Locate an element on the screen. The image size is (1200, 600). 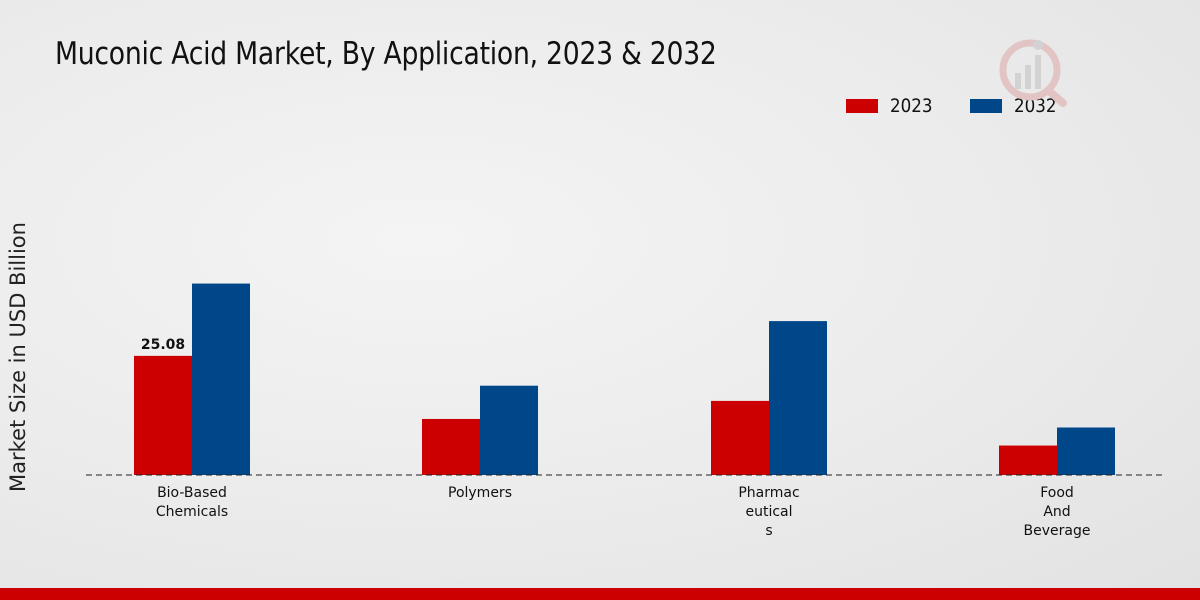
data-label-0: 25.08 is located at coordinates (163, 345).